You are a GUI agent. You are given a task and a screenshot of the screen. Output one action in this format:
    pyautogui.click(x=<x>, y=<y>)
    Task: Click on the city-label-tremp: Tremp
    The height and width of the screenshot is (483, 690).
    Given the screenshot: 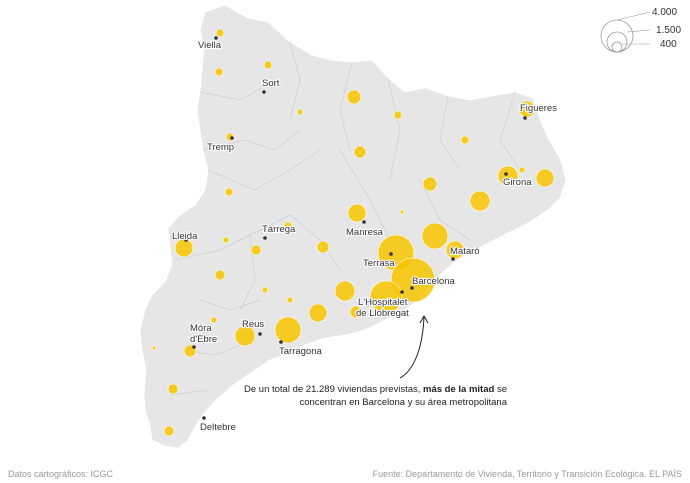 What is the action you would take?
    pyautogui.click(x=220, y=147)
    